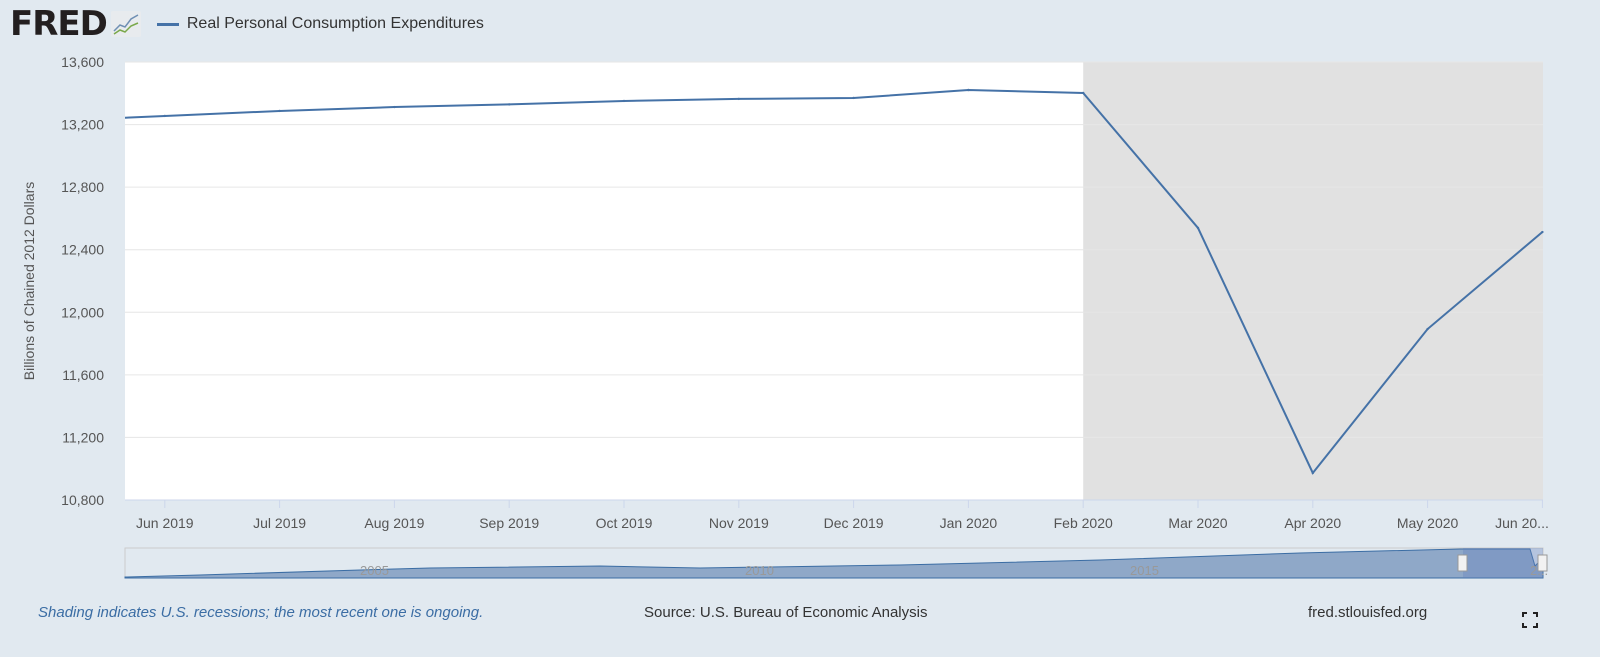 The width and height of the screenshot is (1600, 657). I want to click on y-tick-label: 12,000, so click(82, 312).